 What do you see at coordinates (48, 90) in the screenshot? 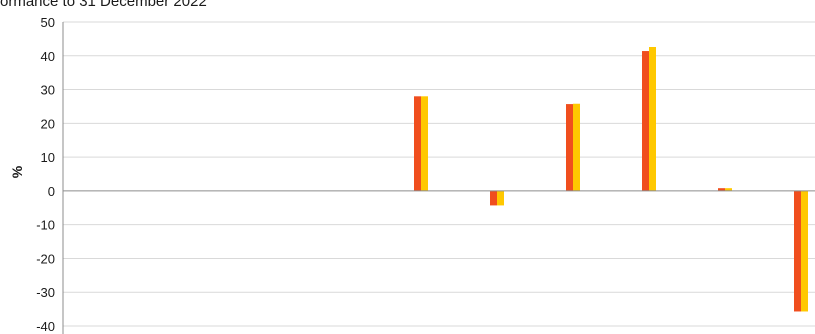
I see `y-tick-label: 30` at bounding box center [48, 90].